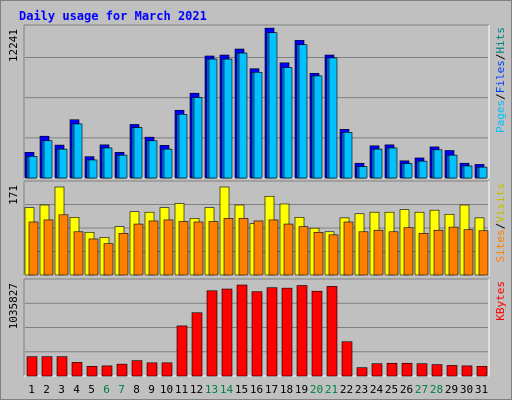  Describe the element at coordinates (136, 389) in the screenshot. I see `x-tick-label: 8` at that location.